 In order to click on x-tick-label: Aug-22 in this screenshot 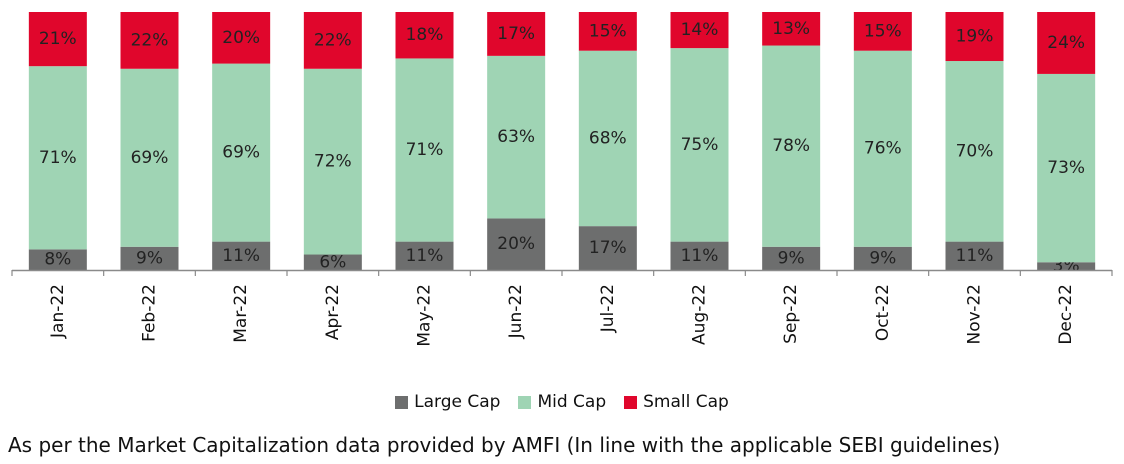, I will do `click(700, 314)`.